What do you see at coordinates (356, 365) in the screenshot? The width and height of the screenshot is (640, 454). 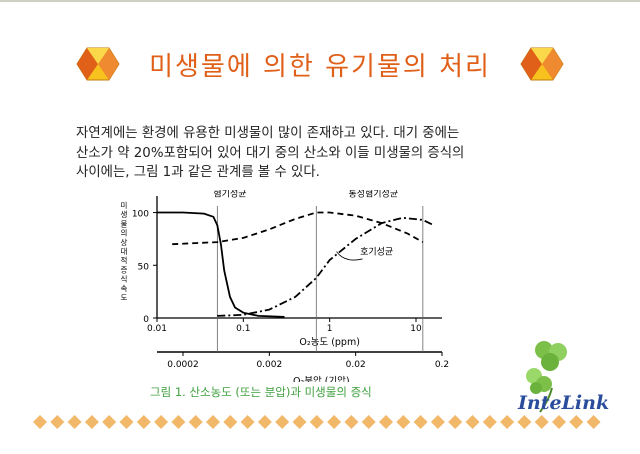 I see `x2-tick-label: 0.02` at bounding box center [356, 365].